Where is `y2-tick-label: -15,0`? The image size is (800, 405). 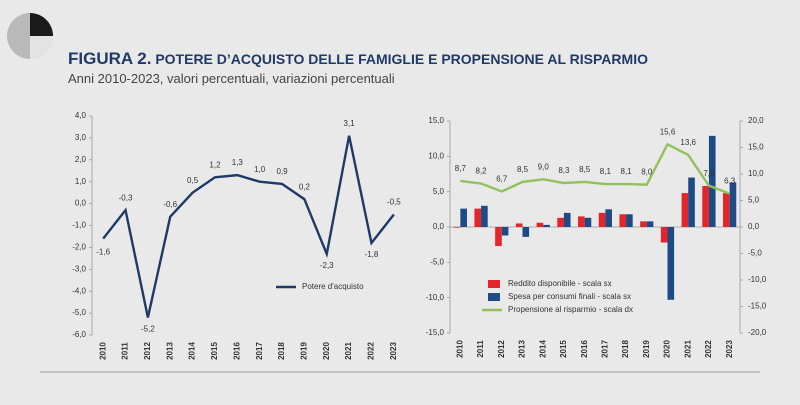
y2-tick-label: -15,0 is located at coordinates (757, 306).